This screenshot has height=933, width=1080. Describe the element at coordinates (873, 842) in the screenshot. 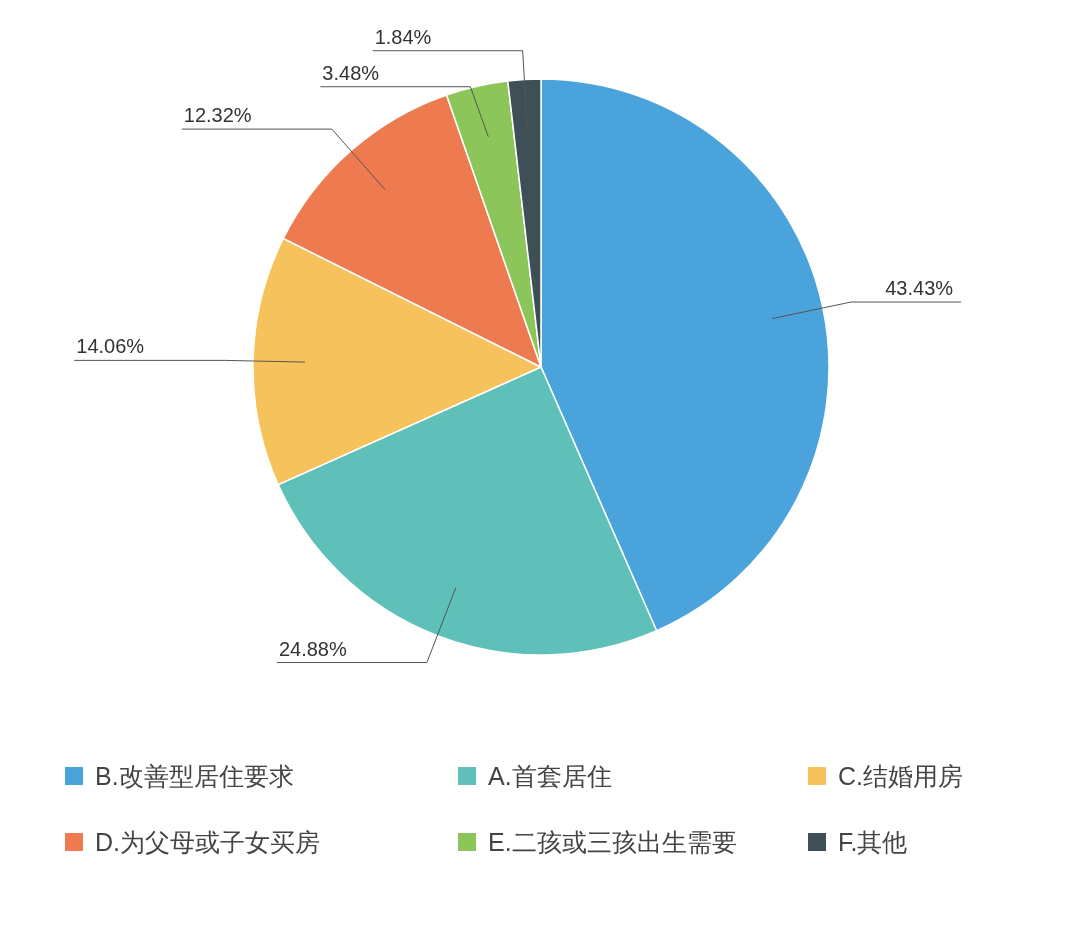

I see `legend-label: F.其他` at that location.